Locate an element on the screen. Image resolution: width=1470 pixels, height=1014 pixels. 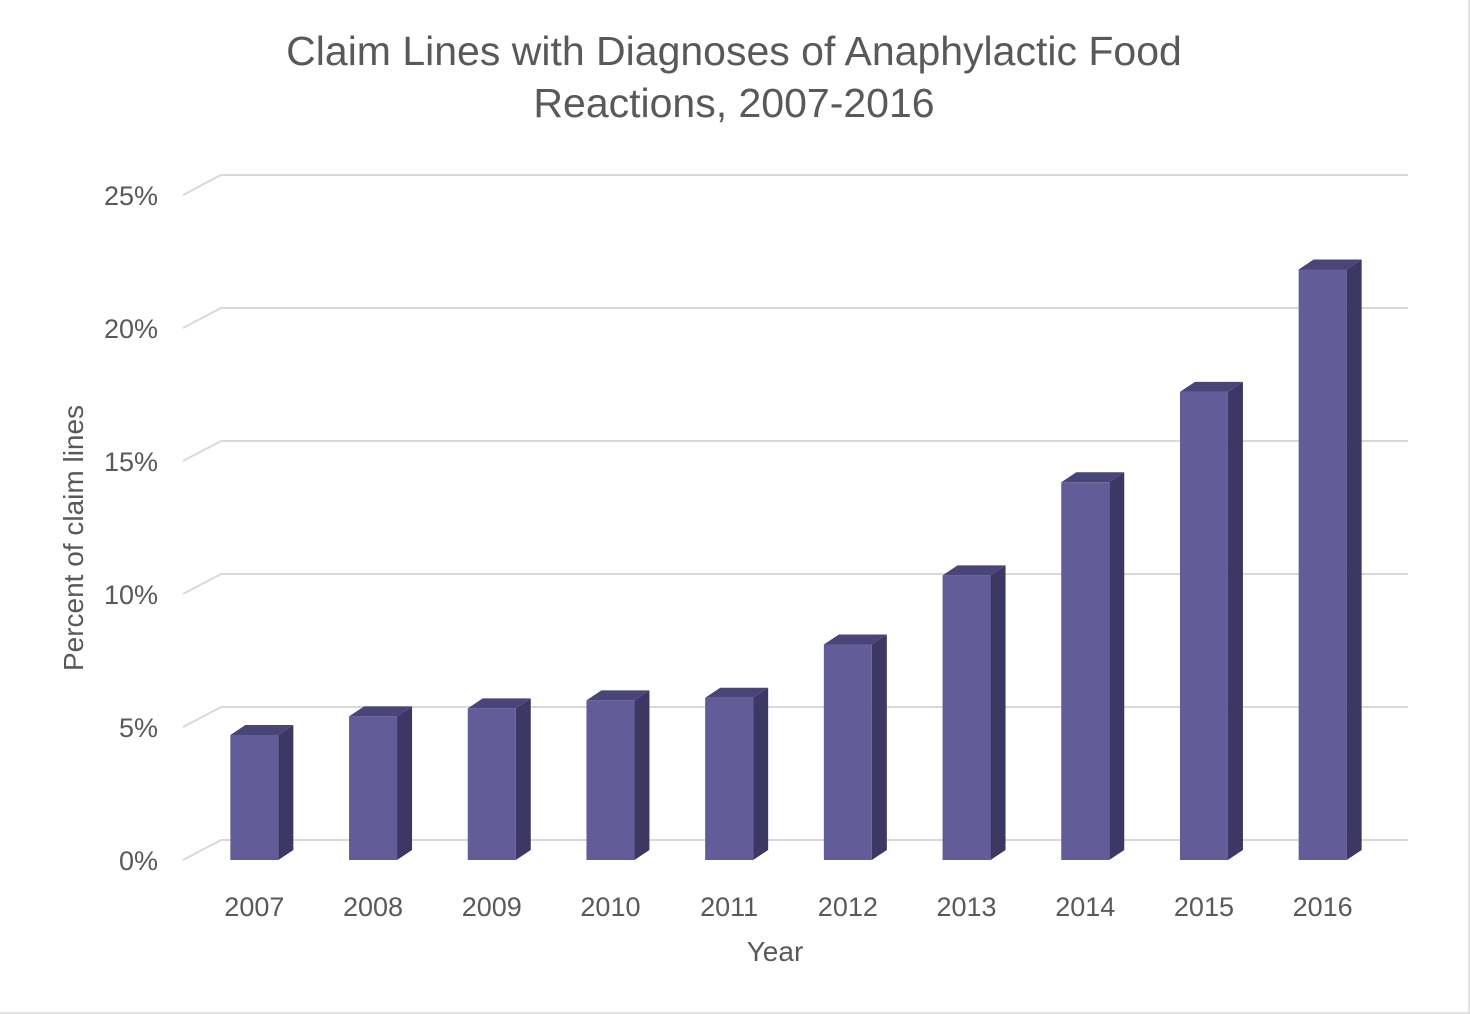
x-tick-label: 2015 is located at coordinates (1204, 907).